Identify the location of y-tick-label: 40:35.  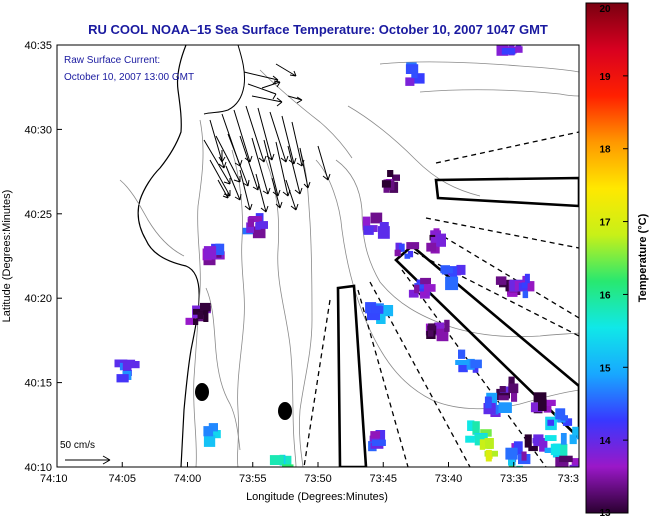
(38, 46).